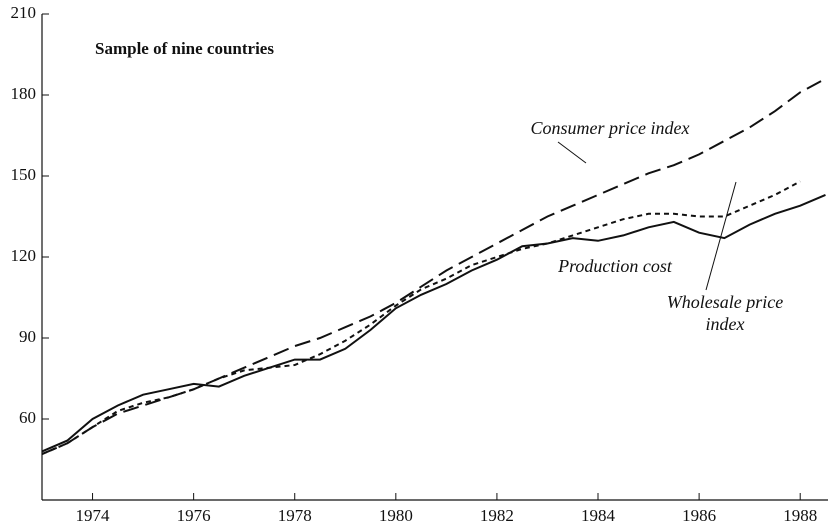  Describe the element at coordinates (295, 515) in the screenshot. I see `x-tick-label: 1978` at that location.